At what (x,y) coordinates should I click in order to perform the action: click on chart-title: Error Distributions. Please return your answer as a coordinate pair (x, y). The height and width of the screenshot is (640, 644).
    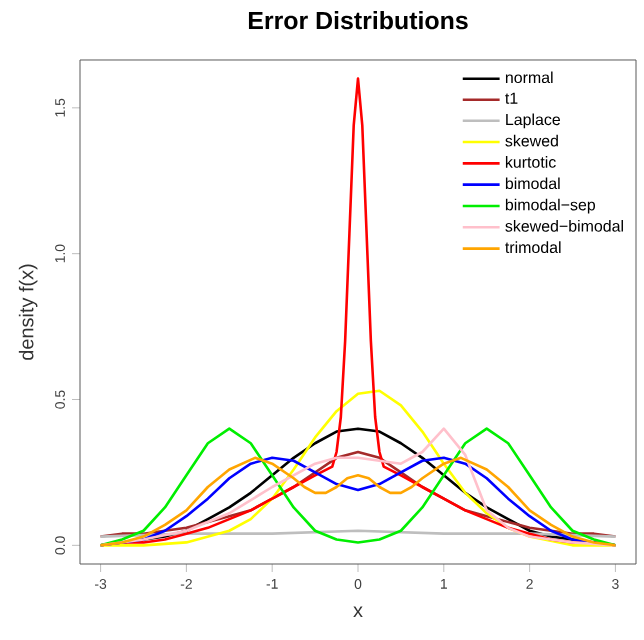
    Looking at the image, I should click on (358, 20).